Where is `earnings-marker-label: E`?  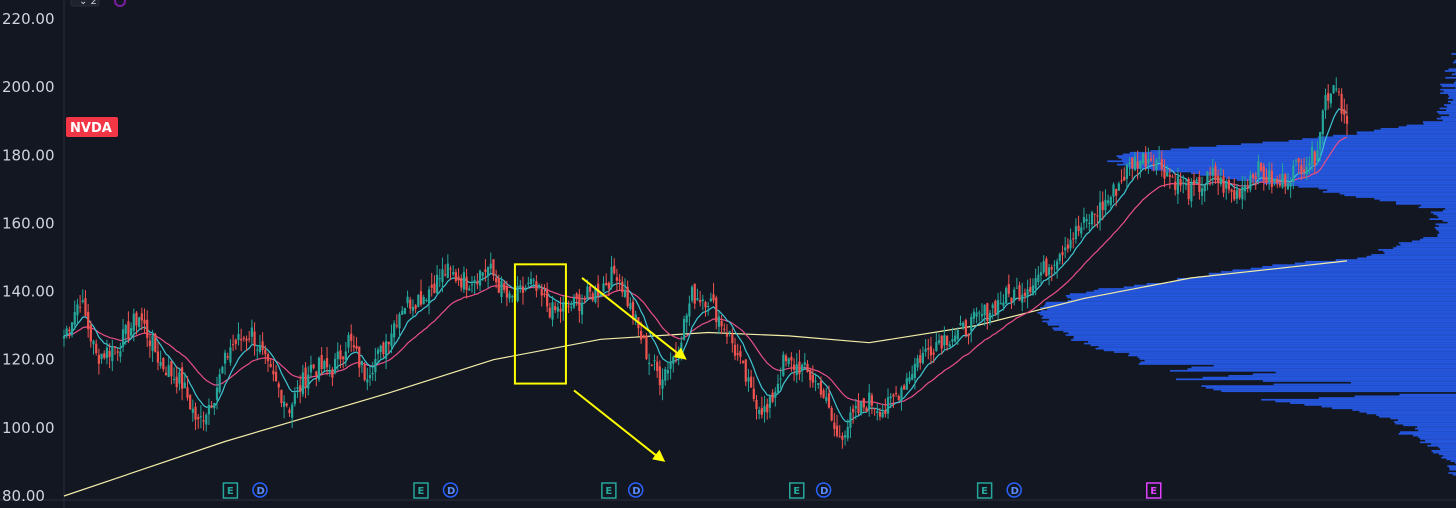 earnings-marker-label: E is located at coordinates (984, 491).